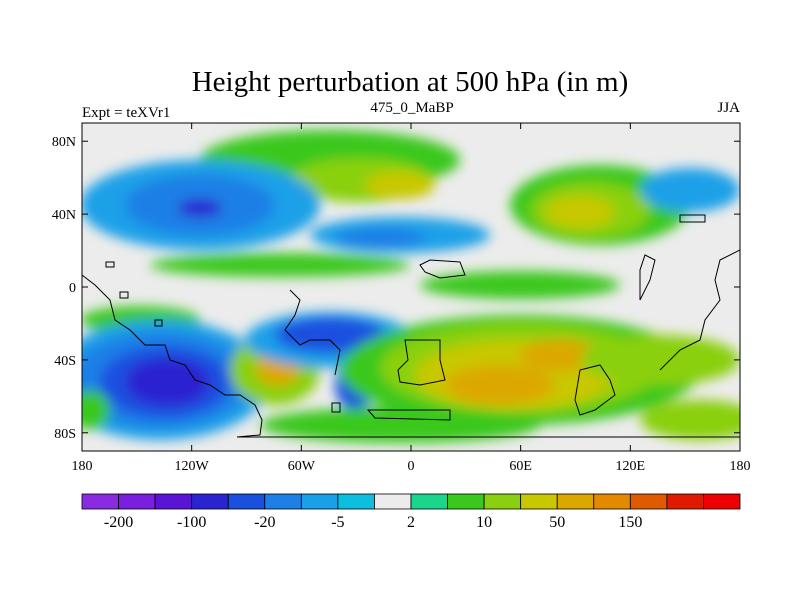 This screenshot has width=800, height=600. Describe the element at coordinates (302, 466) in the screenshot. I see `lon-tick-label: 60W` at that location.